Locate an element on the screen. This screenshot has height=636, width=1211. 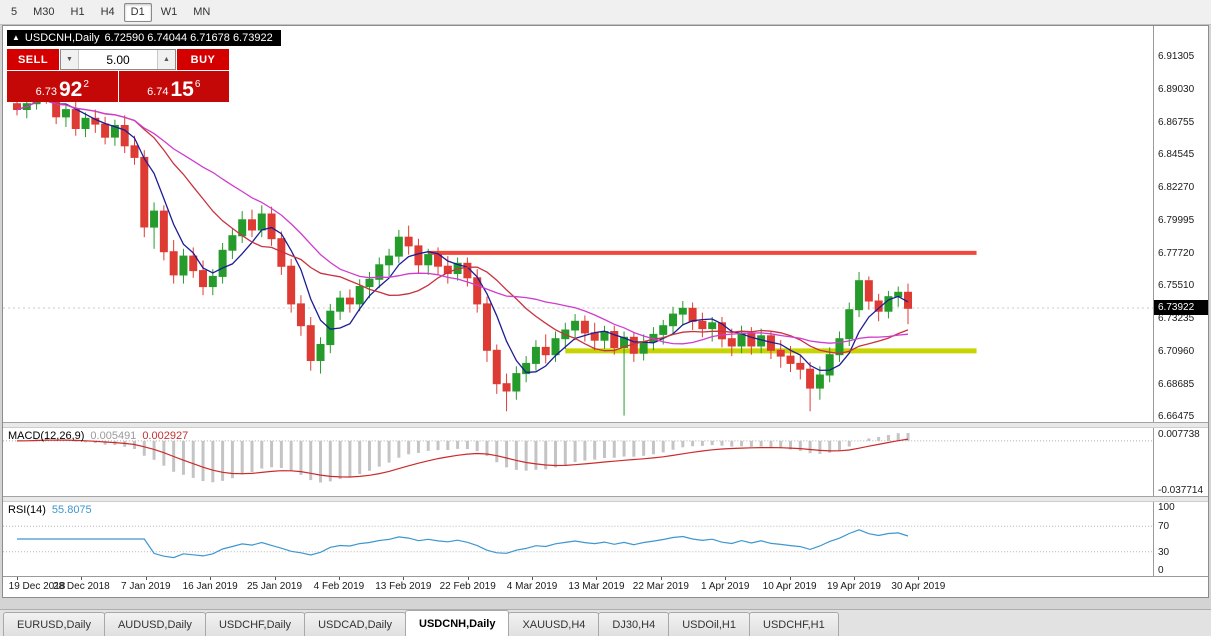
volume-input: 5.00 is located at coordinates (118, 59).